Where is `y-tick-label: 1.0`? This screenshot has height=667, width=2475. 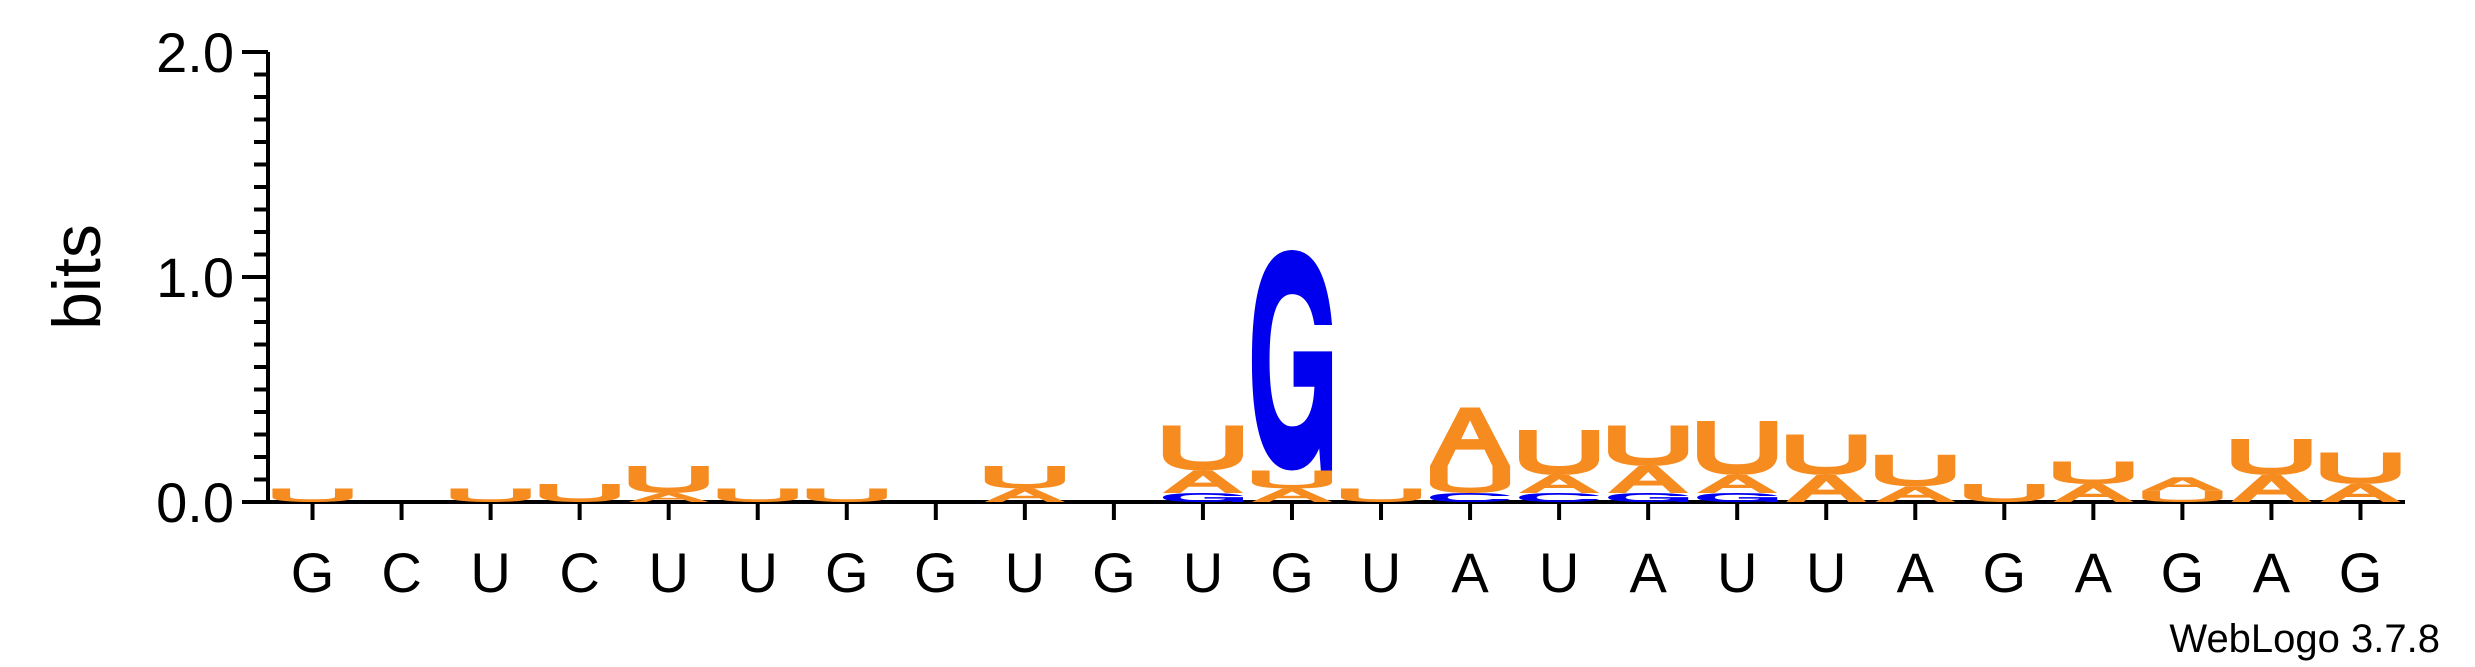 y-tick-label: 1.0 is located at coordinates (195, 277).